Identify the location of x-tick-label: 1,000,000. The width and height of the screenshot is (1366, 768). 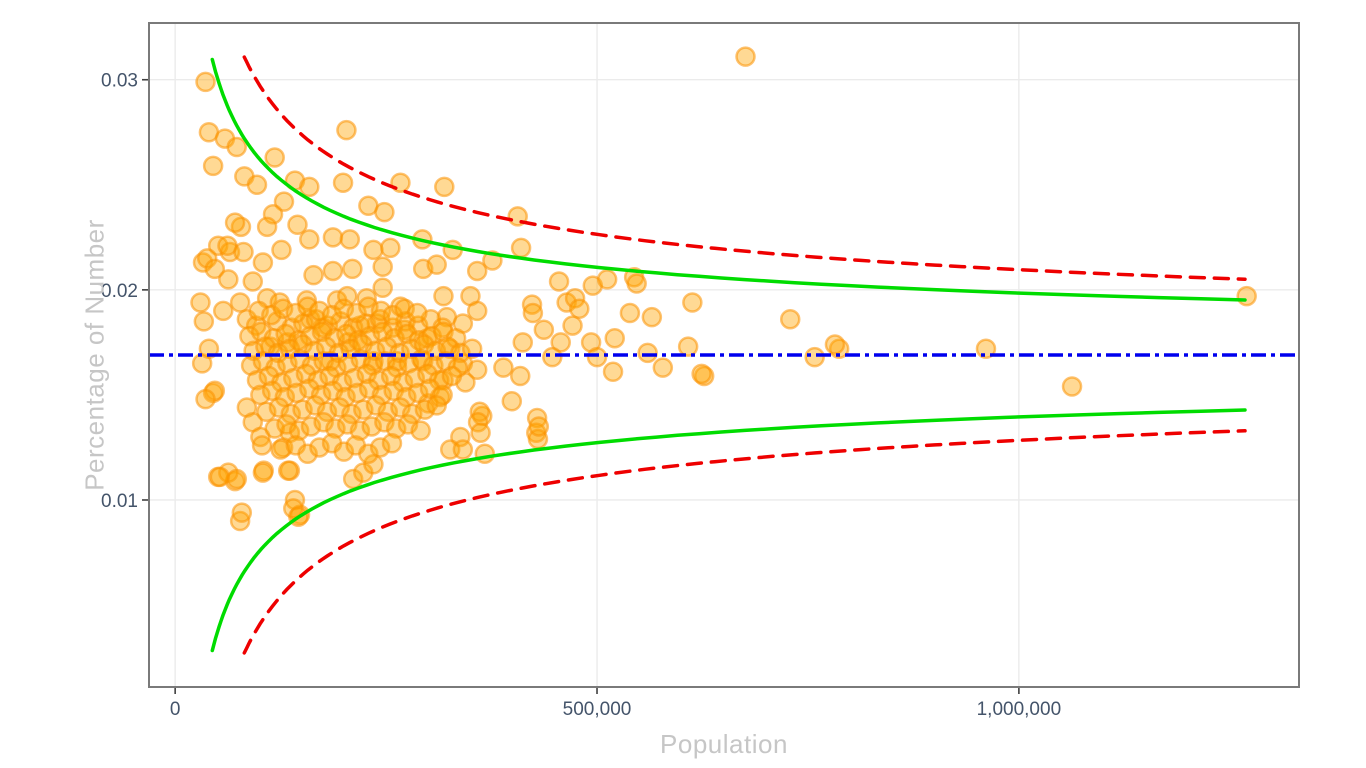
(1019, 709).